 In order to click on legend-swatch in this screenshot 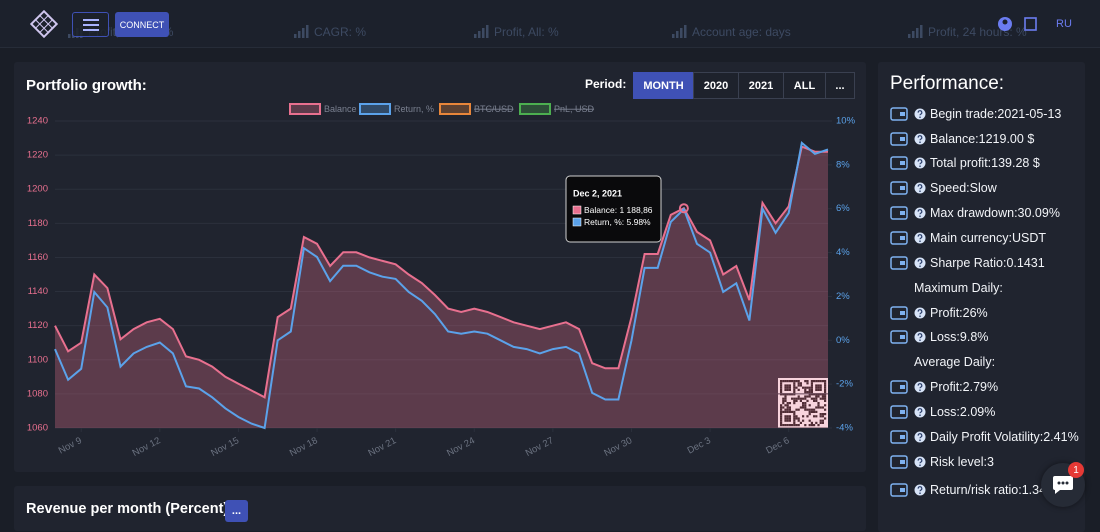, I will do `click(305, 109)`.